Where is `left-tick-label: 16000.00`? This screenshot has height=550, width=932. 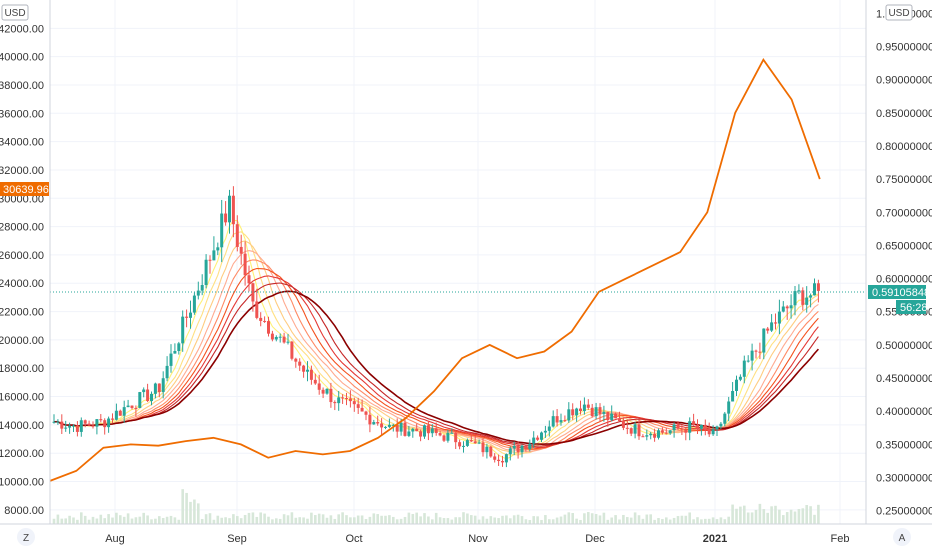
left-tick-label: 16000.00 is located at coordinates (22, 398).